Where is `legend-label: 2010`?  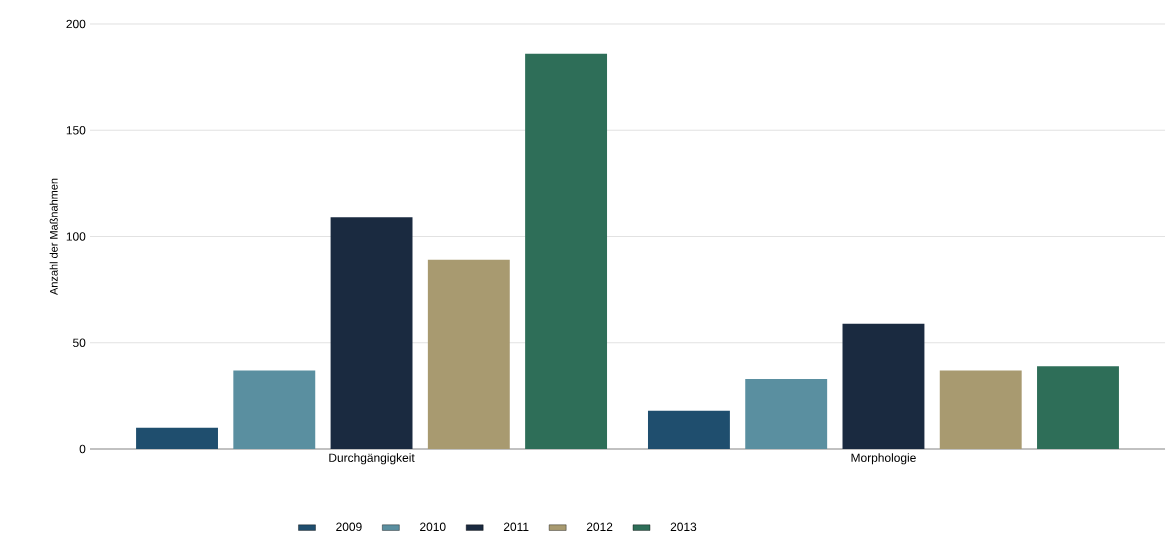 legend-label: 2010 is located at coordinates (433, 527).